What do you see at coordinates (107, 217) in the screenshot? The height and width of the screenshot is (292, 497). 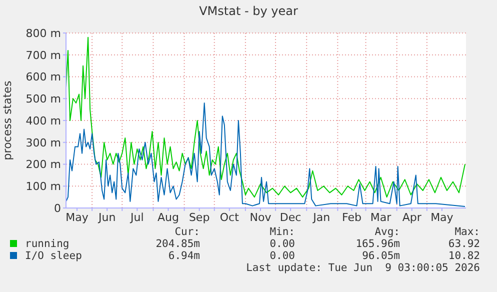 I see `x-tick-label: Jun` at bounding box center [107, 217].